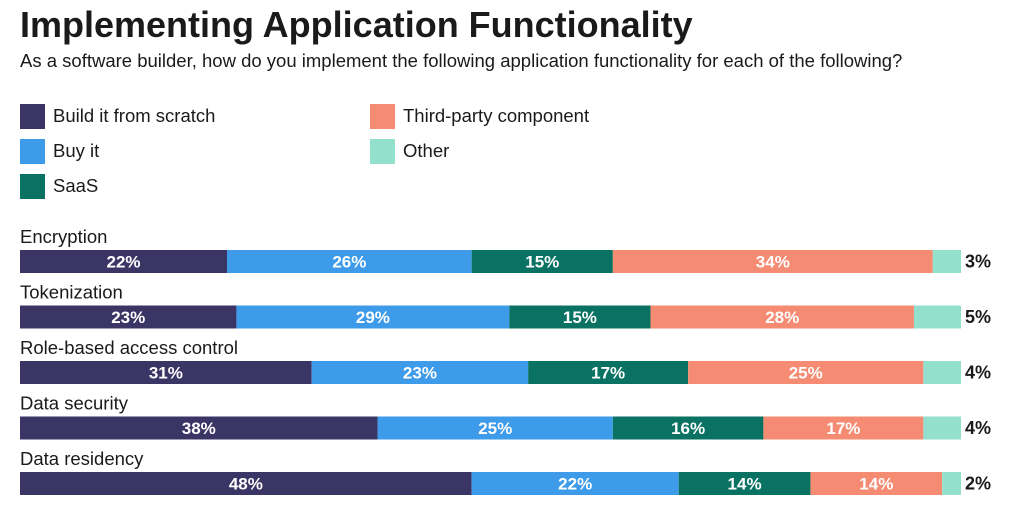  Describe the element at coordinates (356, 24) in the screenshot. I see `chart-title: Implementing Application Functionality` at that location.